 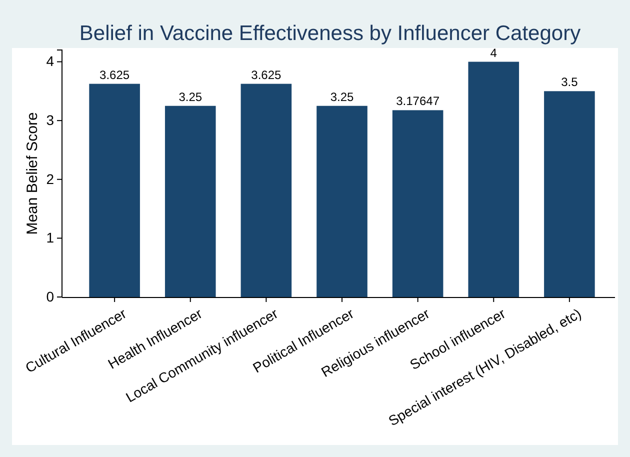 What do you see at coordinates (494, 53) in the screenshot?
I see `data-label: 4` at bounding box center [494, 53].